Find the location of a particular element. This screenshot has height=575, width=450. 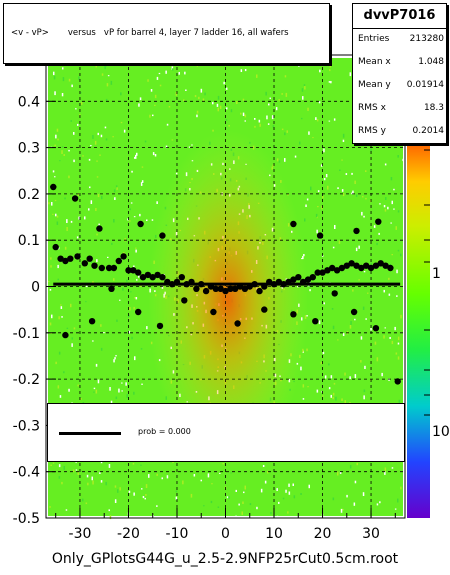

stat-key: Entries is located at coordinates (374, 39).